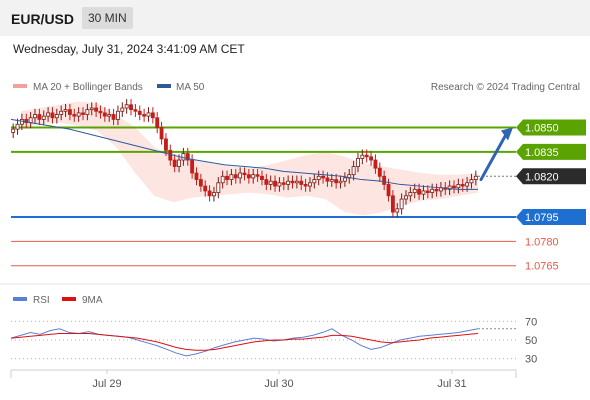  Describe the element at coordinates (542, 153) in the screenshot. I see `level-tag-label: 1.0835` at that location.